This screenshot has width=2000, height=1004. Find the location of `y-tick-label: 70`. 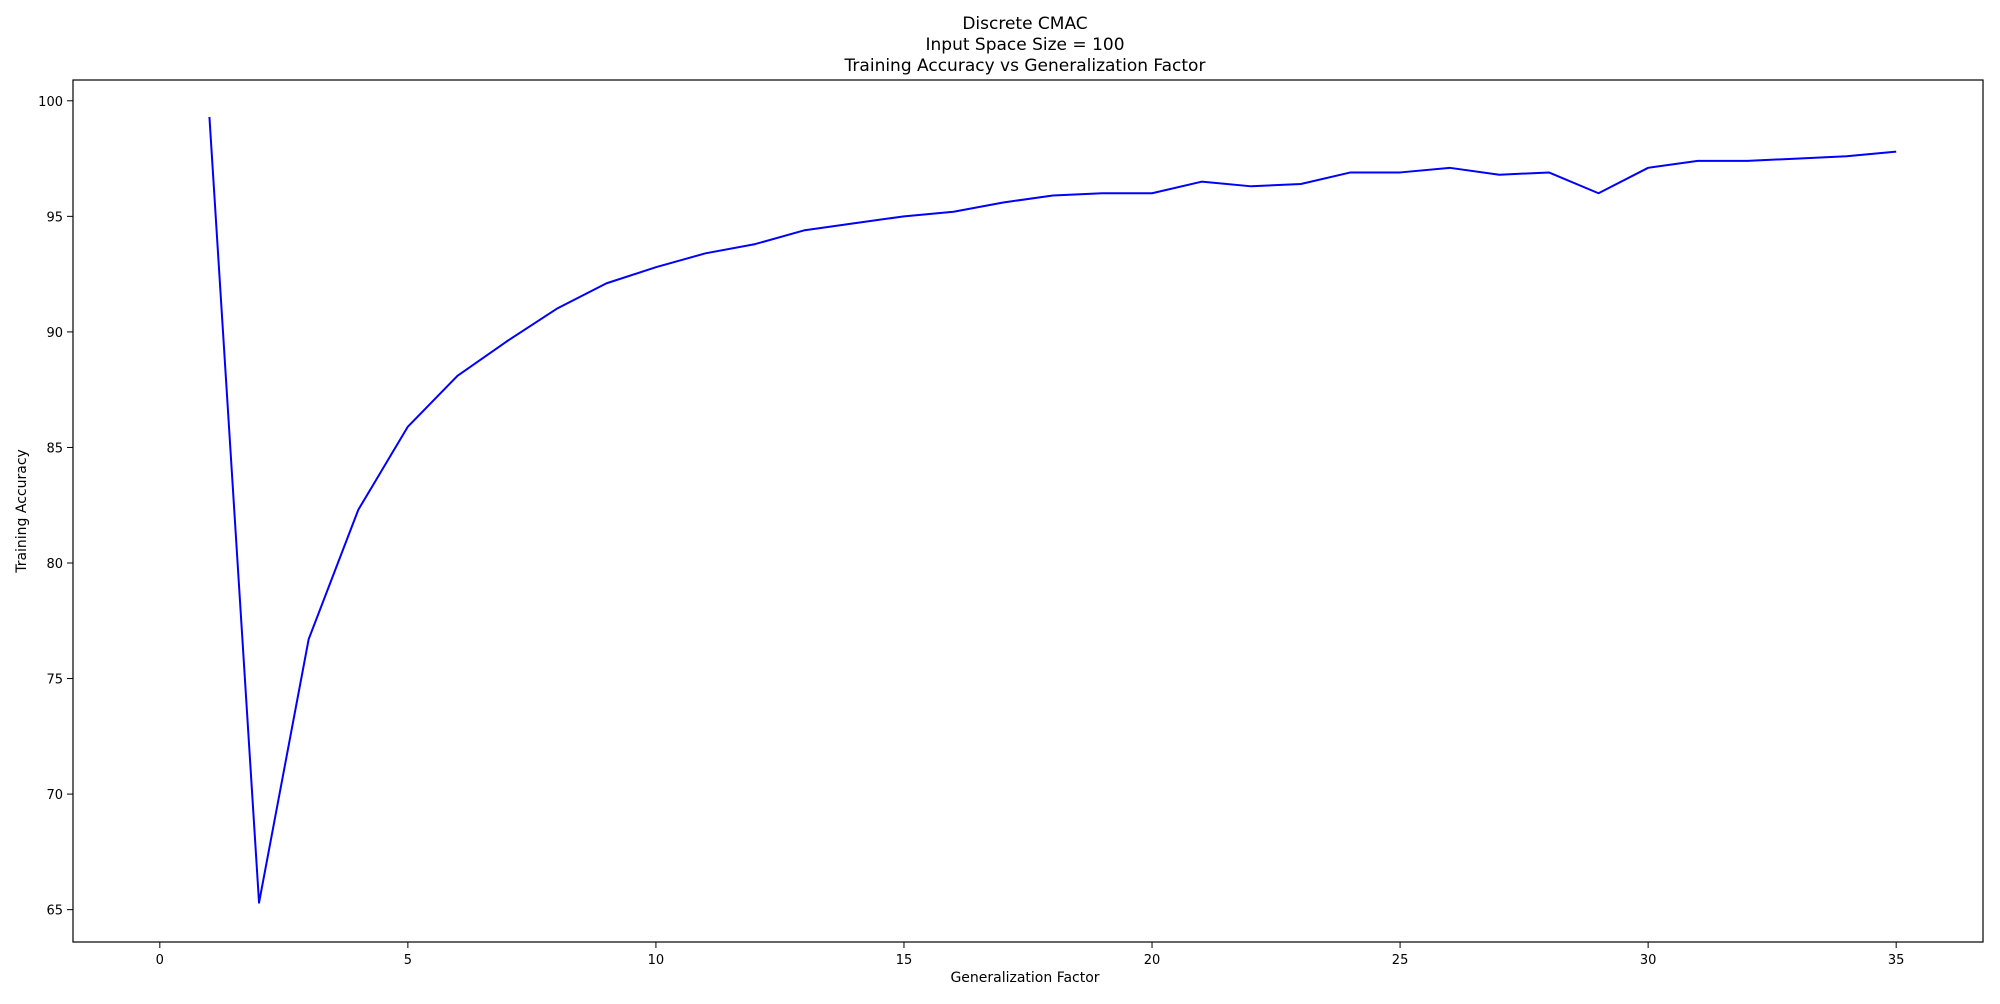

y-tick-label: 70 is located at coordinates (54, 795).